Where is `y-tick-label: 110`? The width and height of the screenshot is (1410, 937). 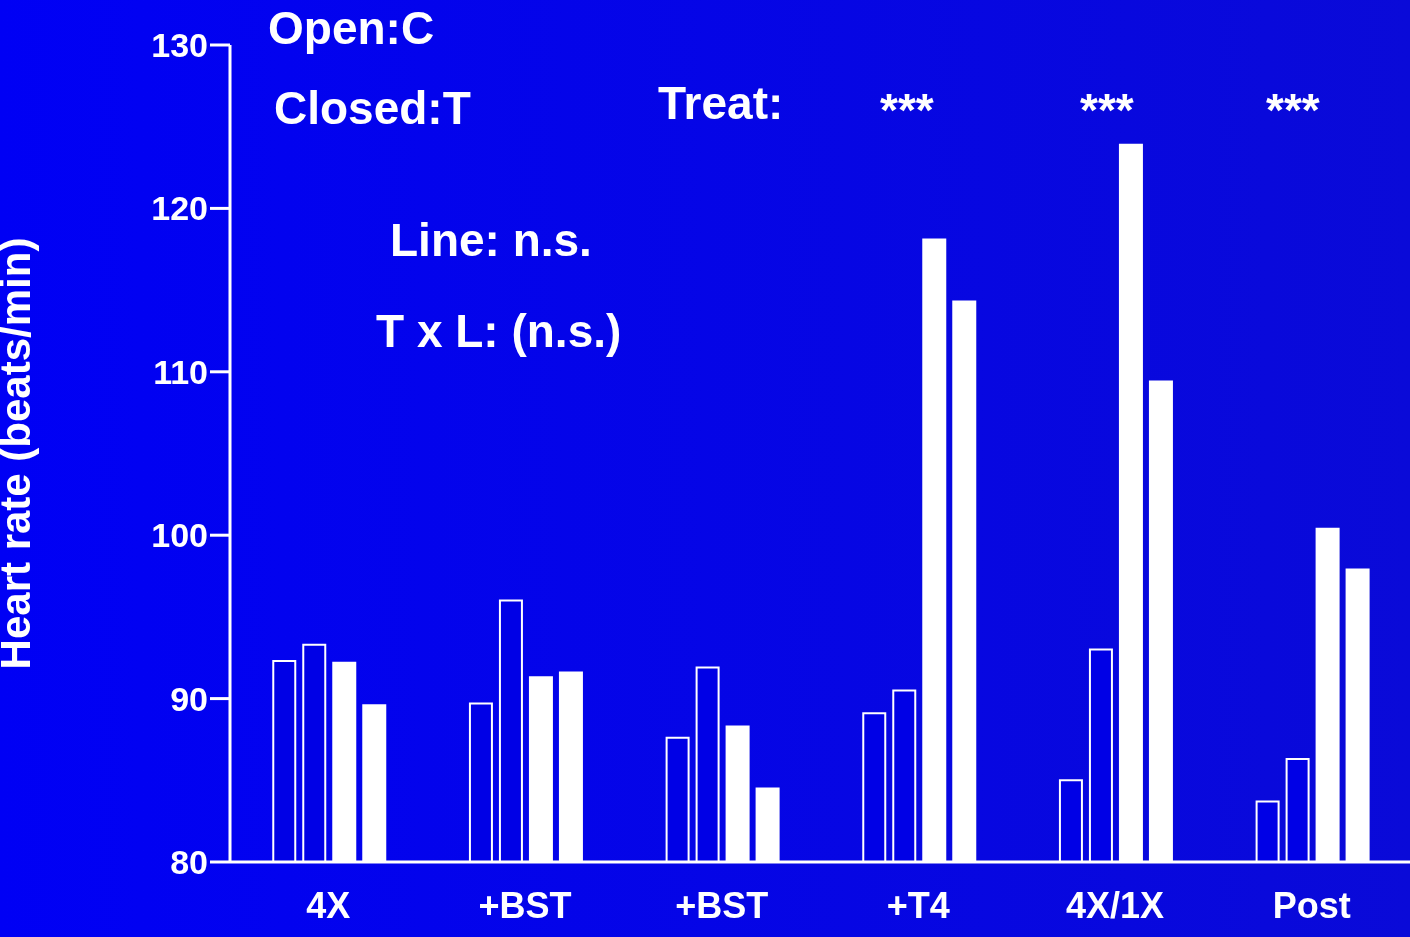
y-tick-label: 110 is located at coordinates (180, 371).